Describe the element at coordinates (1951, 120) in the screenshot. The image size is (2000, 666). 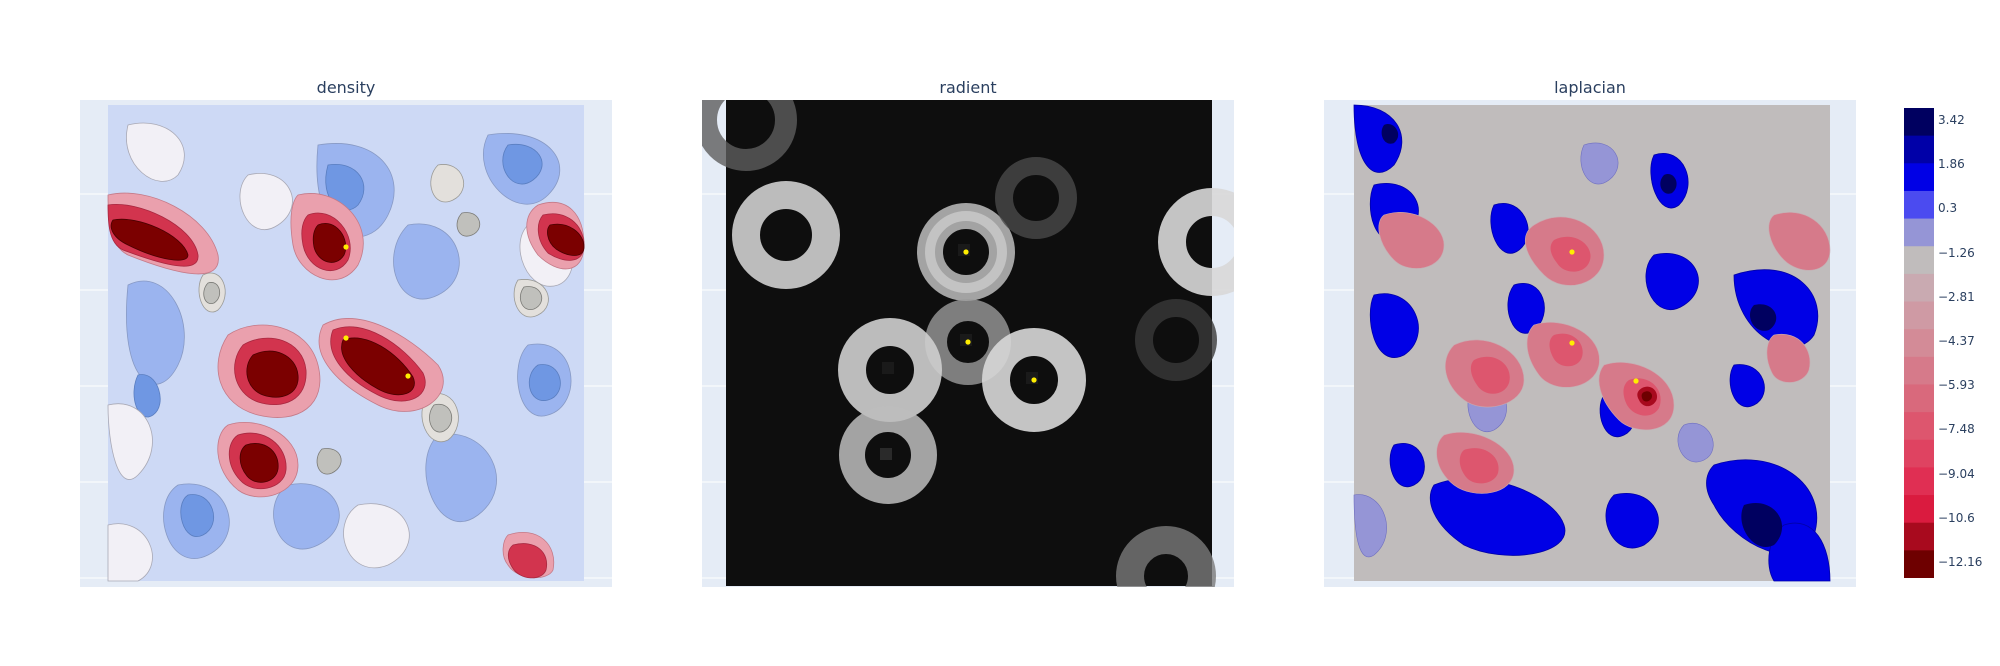
I see `colorbar-tick-label: 3.42` at that location.